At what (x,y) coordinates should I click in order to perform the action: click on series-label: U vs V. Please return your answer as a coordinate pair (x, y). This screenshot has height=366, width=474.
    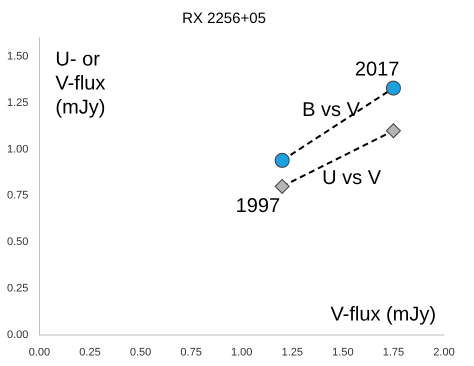
    Looking at the image, I should click on (352, 177).